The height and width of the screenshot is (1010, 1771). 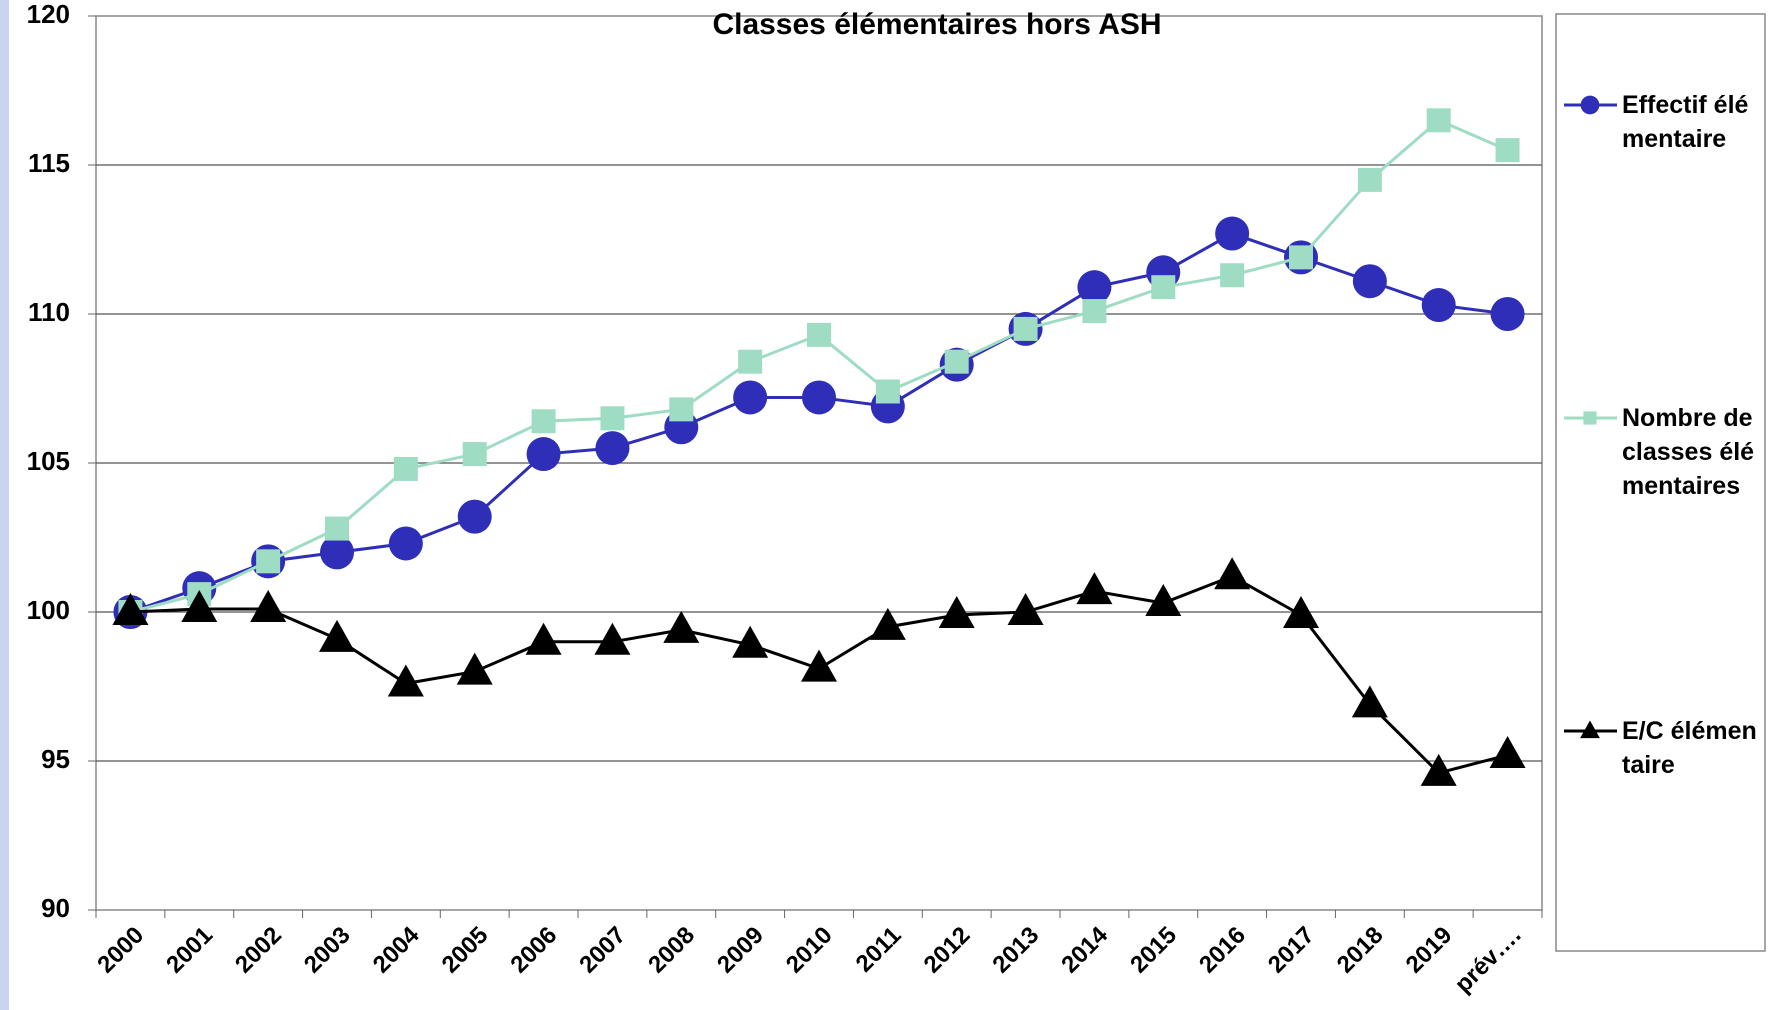 What do you see at coordinates (740, 950) in the screenshot?
I see `x-tick-label: 2009` at bounding box center [740, 950].